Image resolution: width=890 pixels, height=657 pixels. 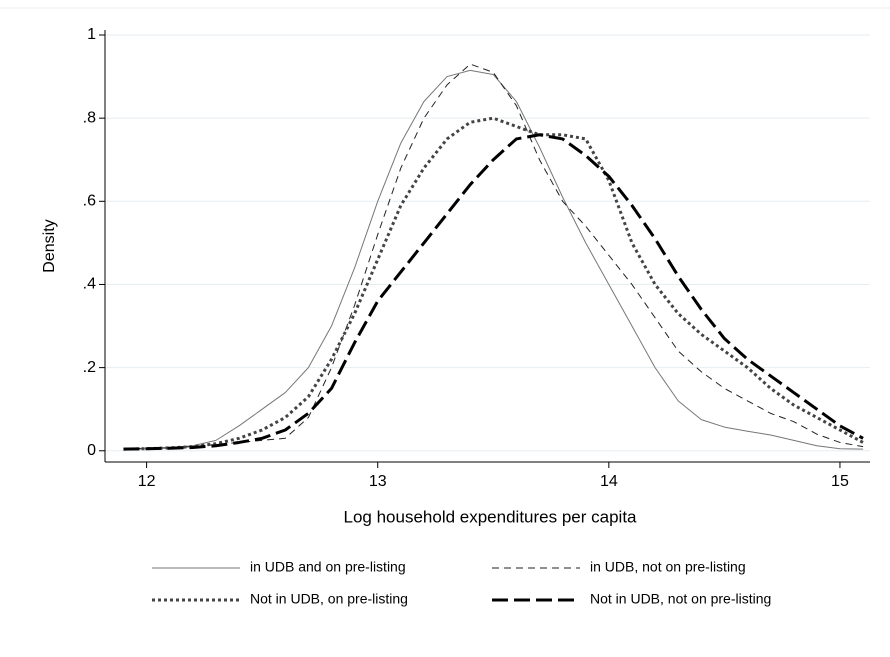 What do you see at coordinates (668, 567) in the screenshot?
I see `legend-label: in UDB, not on pre-listing` at bounding box center [668, 567].